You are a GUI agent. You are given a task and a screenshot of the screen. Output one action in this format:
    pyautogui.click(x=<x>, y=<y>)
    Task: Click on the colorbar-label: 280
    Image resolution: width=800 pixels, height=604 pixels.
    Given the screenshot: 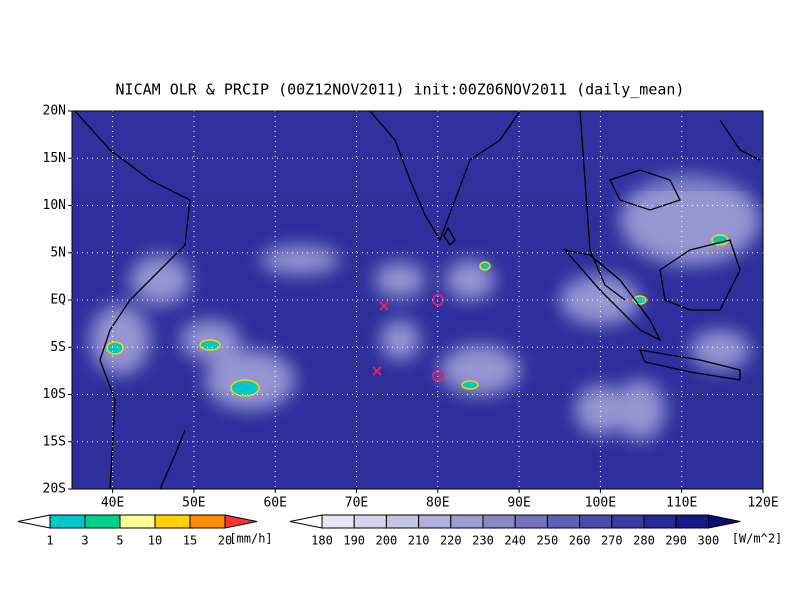 What is the action you would take?
    pyautogui.click(x=644, y=541)
    